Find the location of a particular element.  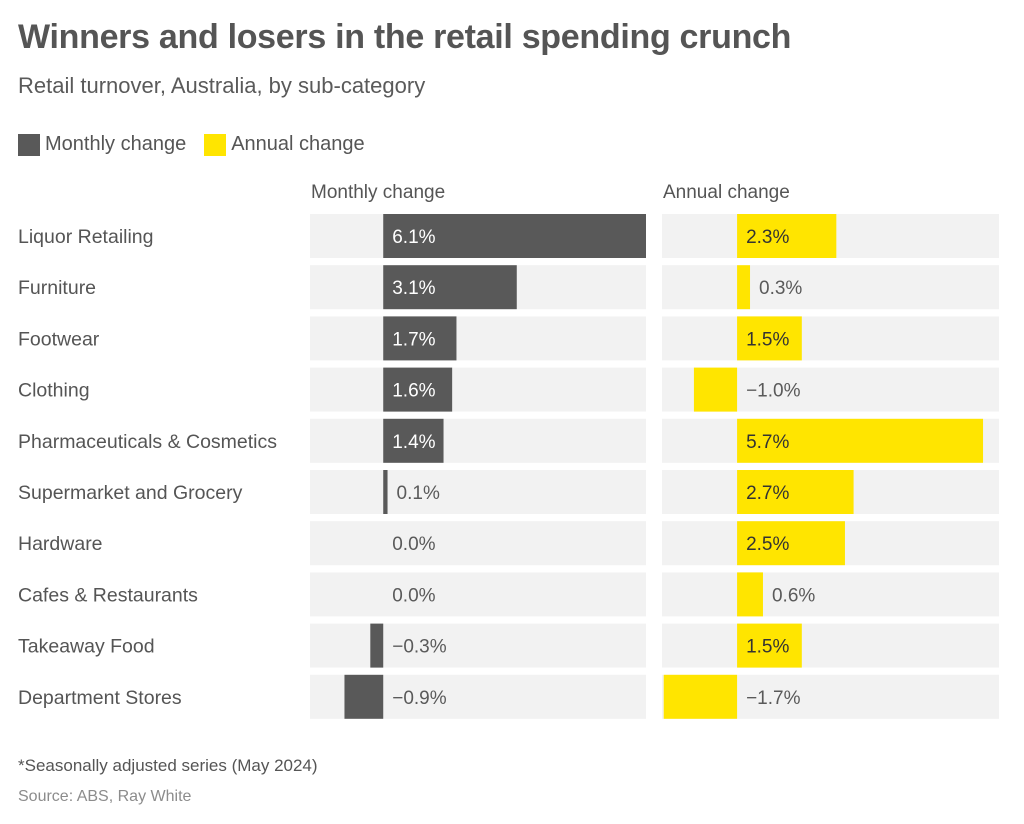

annual-value-label: 2.5% is located at coordinates (767, 544).